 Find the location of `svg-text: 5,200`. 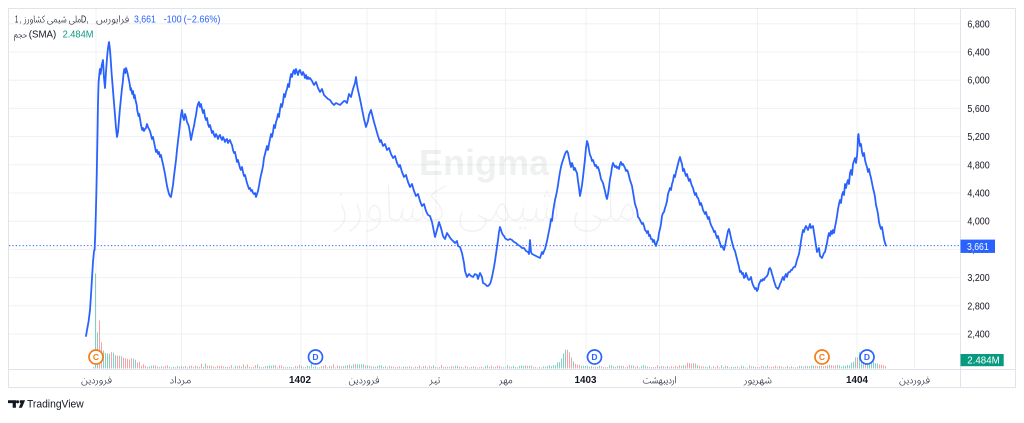

svg-text: 5,200 is located at coordinates (978, 137).